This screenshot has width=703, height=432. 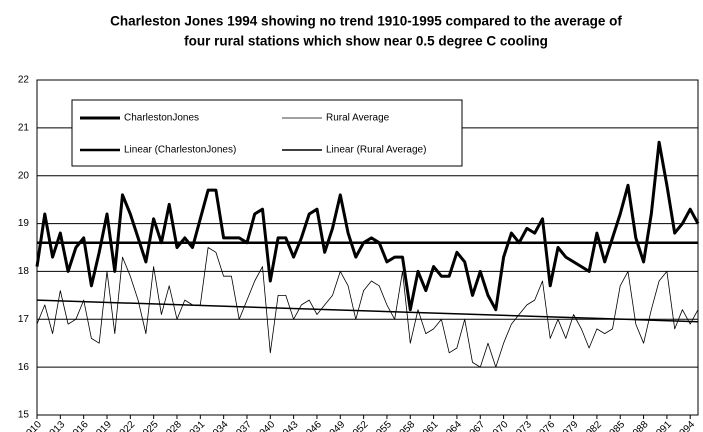 What do you see at coordinates (546, 425) in the screenshot?
I see `x-tick-label: 1976` at bounding box center [546, 425].